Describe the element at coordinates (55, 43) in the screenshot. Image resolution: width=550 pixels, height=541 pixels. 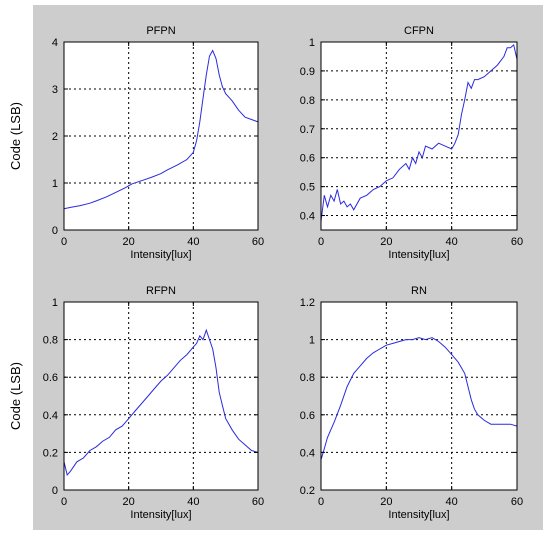
I see `y-tick-label: 4` at that location.